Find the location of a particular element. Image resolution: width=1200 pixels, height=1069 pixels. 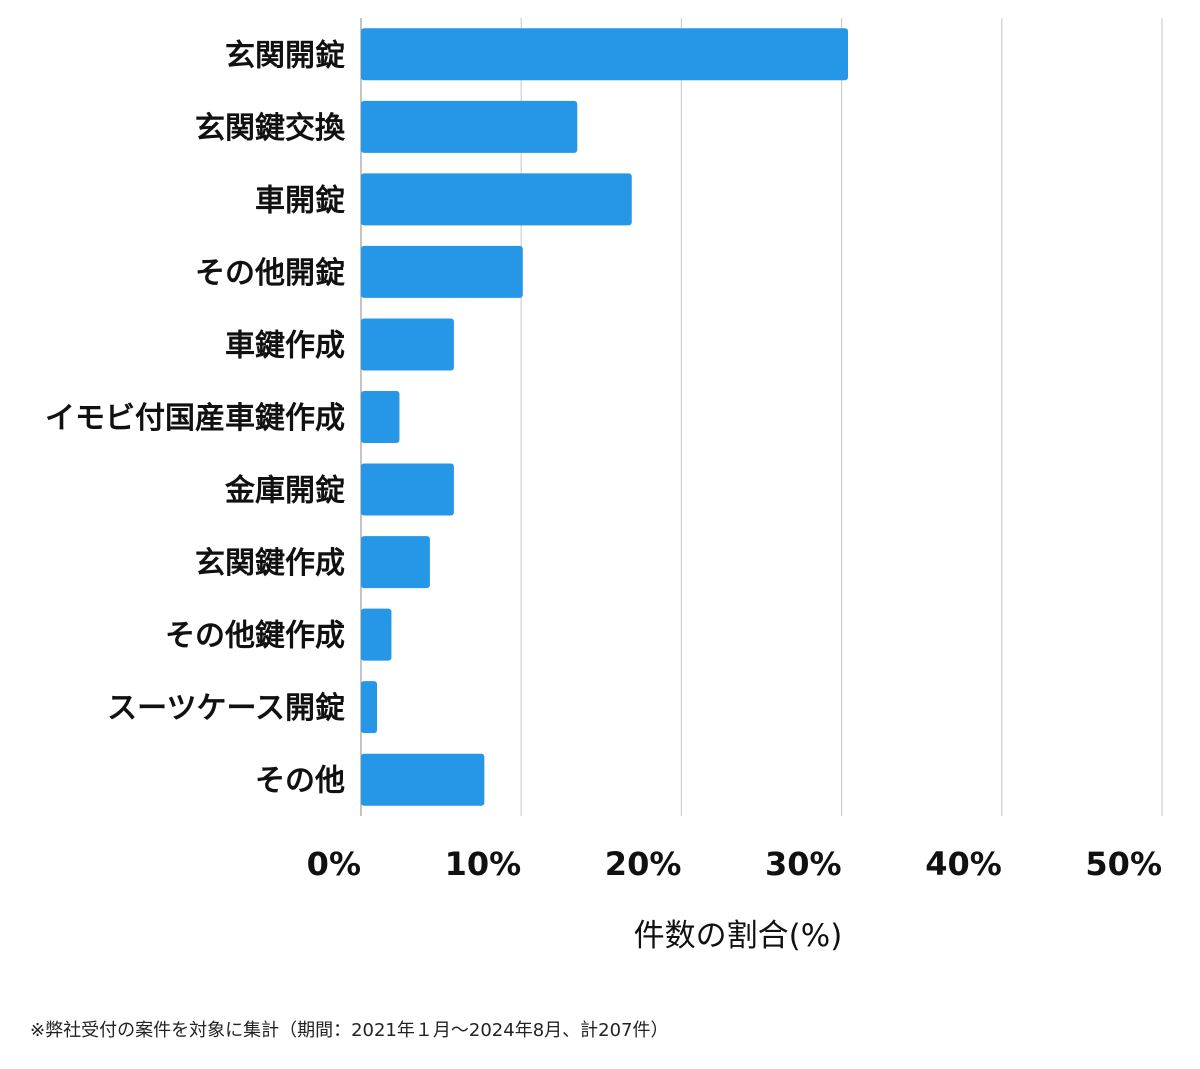

x-tick-label-0: 0% is located at coordinates (334, 864).